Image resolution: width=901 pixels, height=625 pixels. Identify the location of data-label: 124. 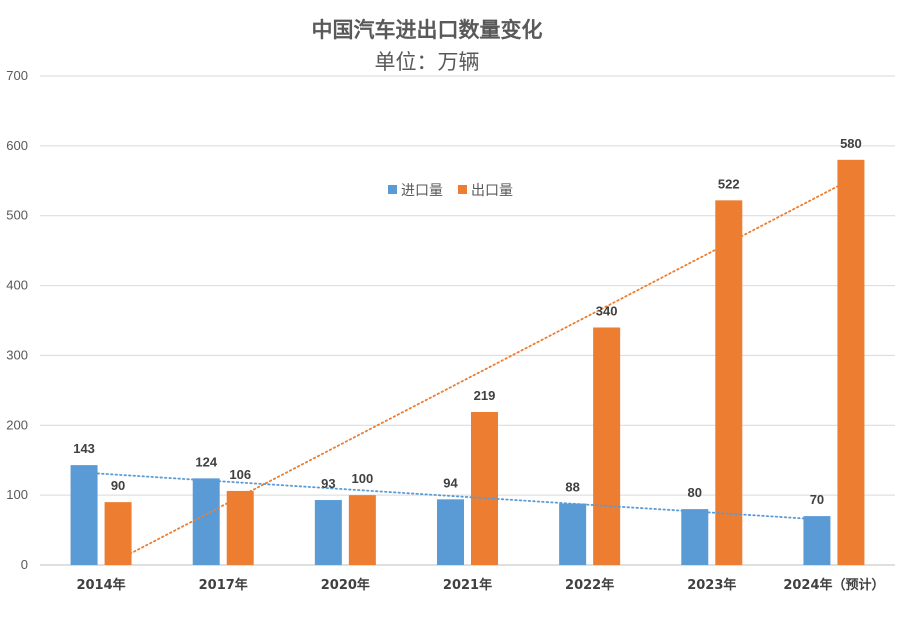
(206, 461).